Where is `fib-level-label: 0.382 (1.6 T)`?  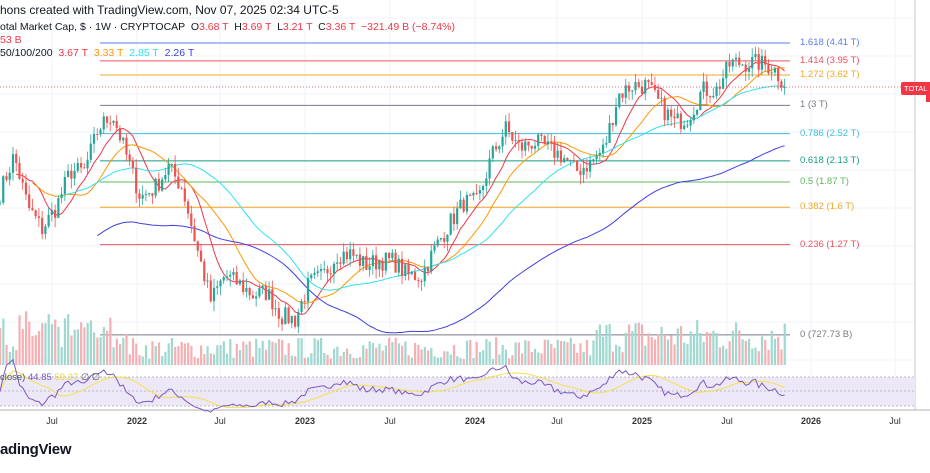
fib-level-label: 0.382 (1.6 T) is located at coordinates (827, 207).